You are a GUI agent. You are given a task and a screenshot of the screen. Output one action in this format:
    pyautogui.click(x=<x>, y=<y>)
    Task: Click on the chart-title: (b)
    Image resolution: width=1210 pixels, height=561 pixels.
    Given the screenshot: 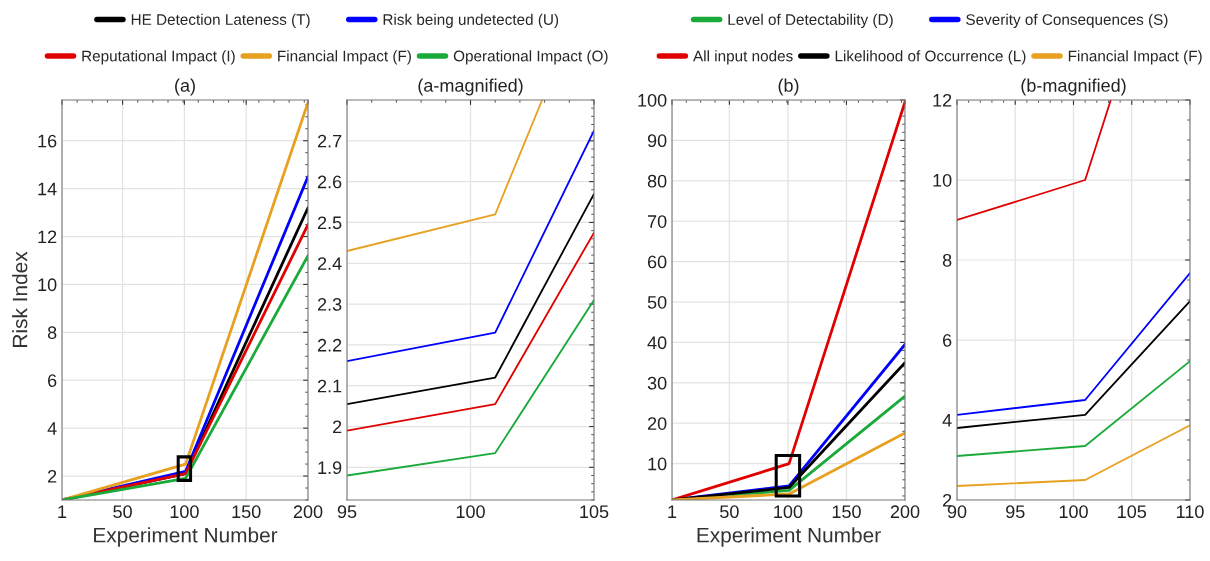 What is the action you would take?
    pyautogui.click(x=788, y=87)
    